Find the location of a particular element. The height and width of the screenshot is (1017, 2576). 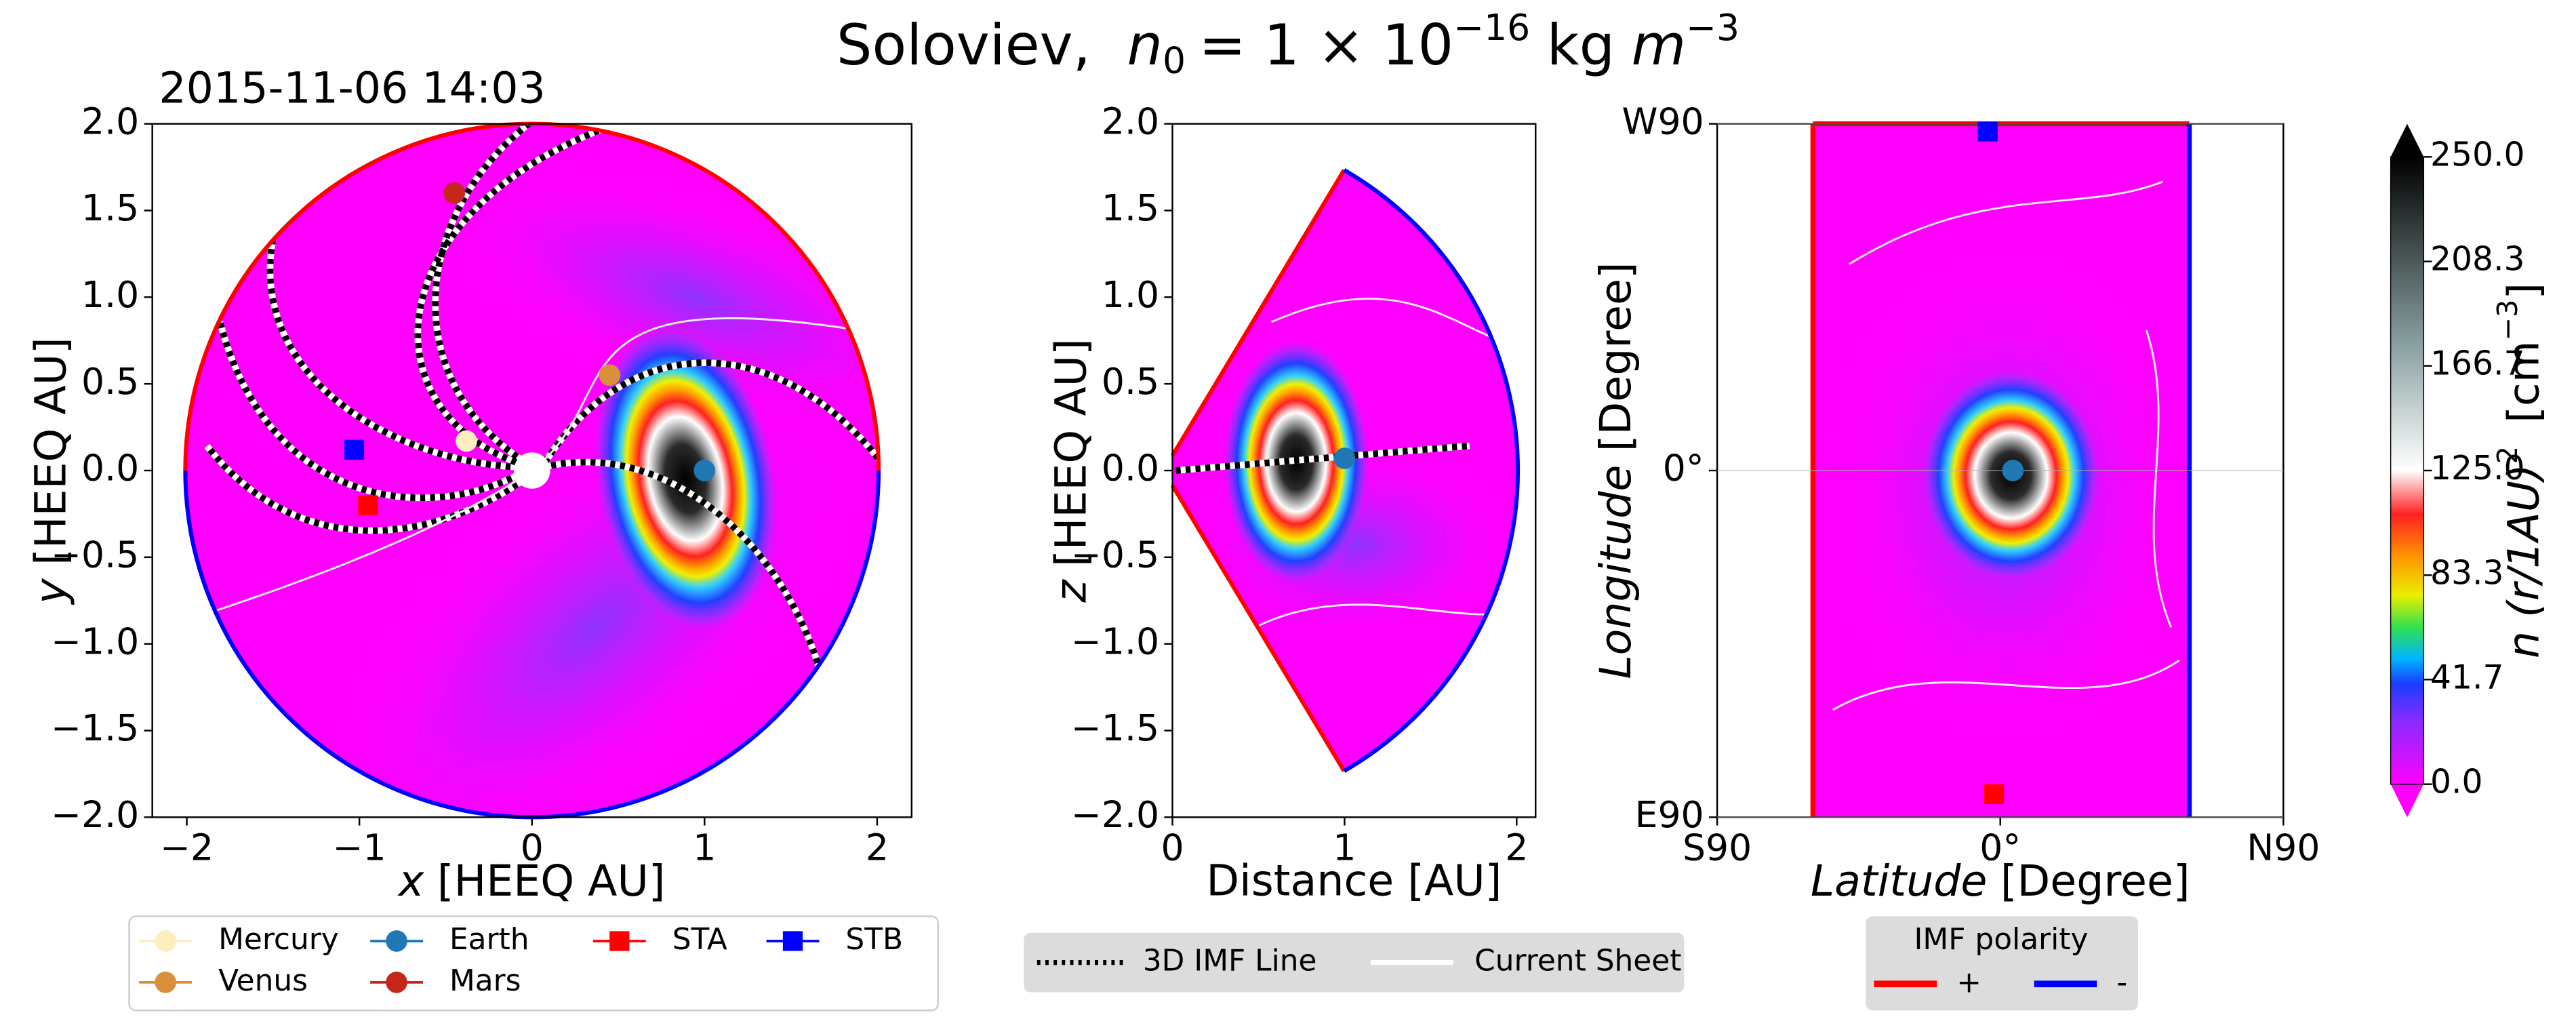

chart-title: Soloviev, n0 = 1 × 10−16 kg m−3 is located at coordinates (1288, 43).